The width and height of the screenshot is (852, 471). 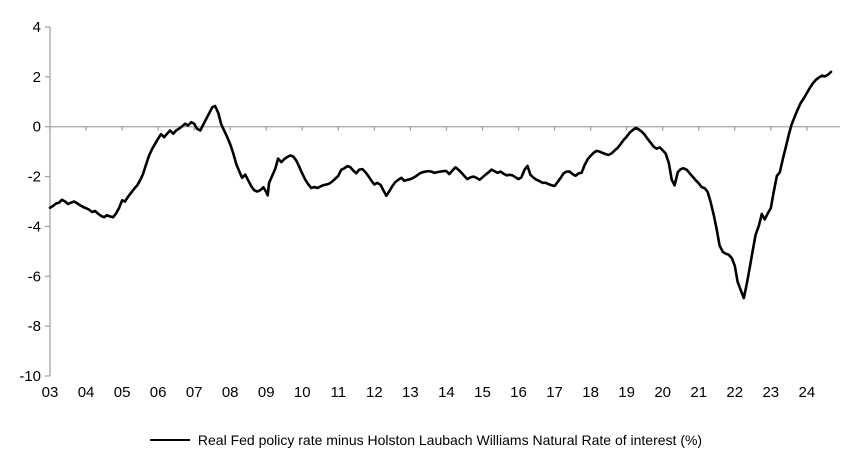 I want to click on y-tick-label: 2, so click(x=37, y=77).